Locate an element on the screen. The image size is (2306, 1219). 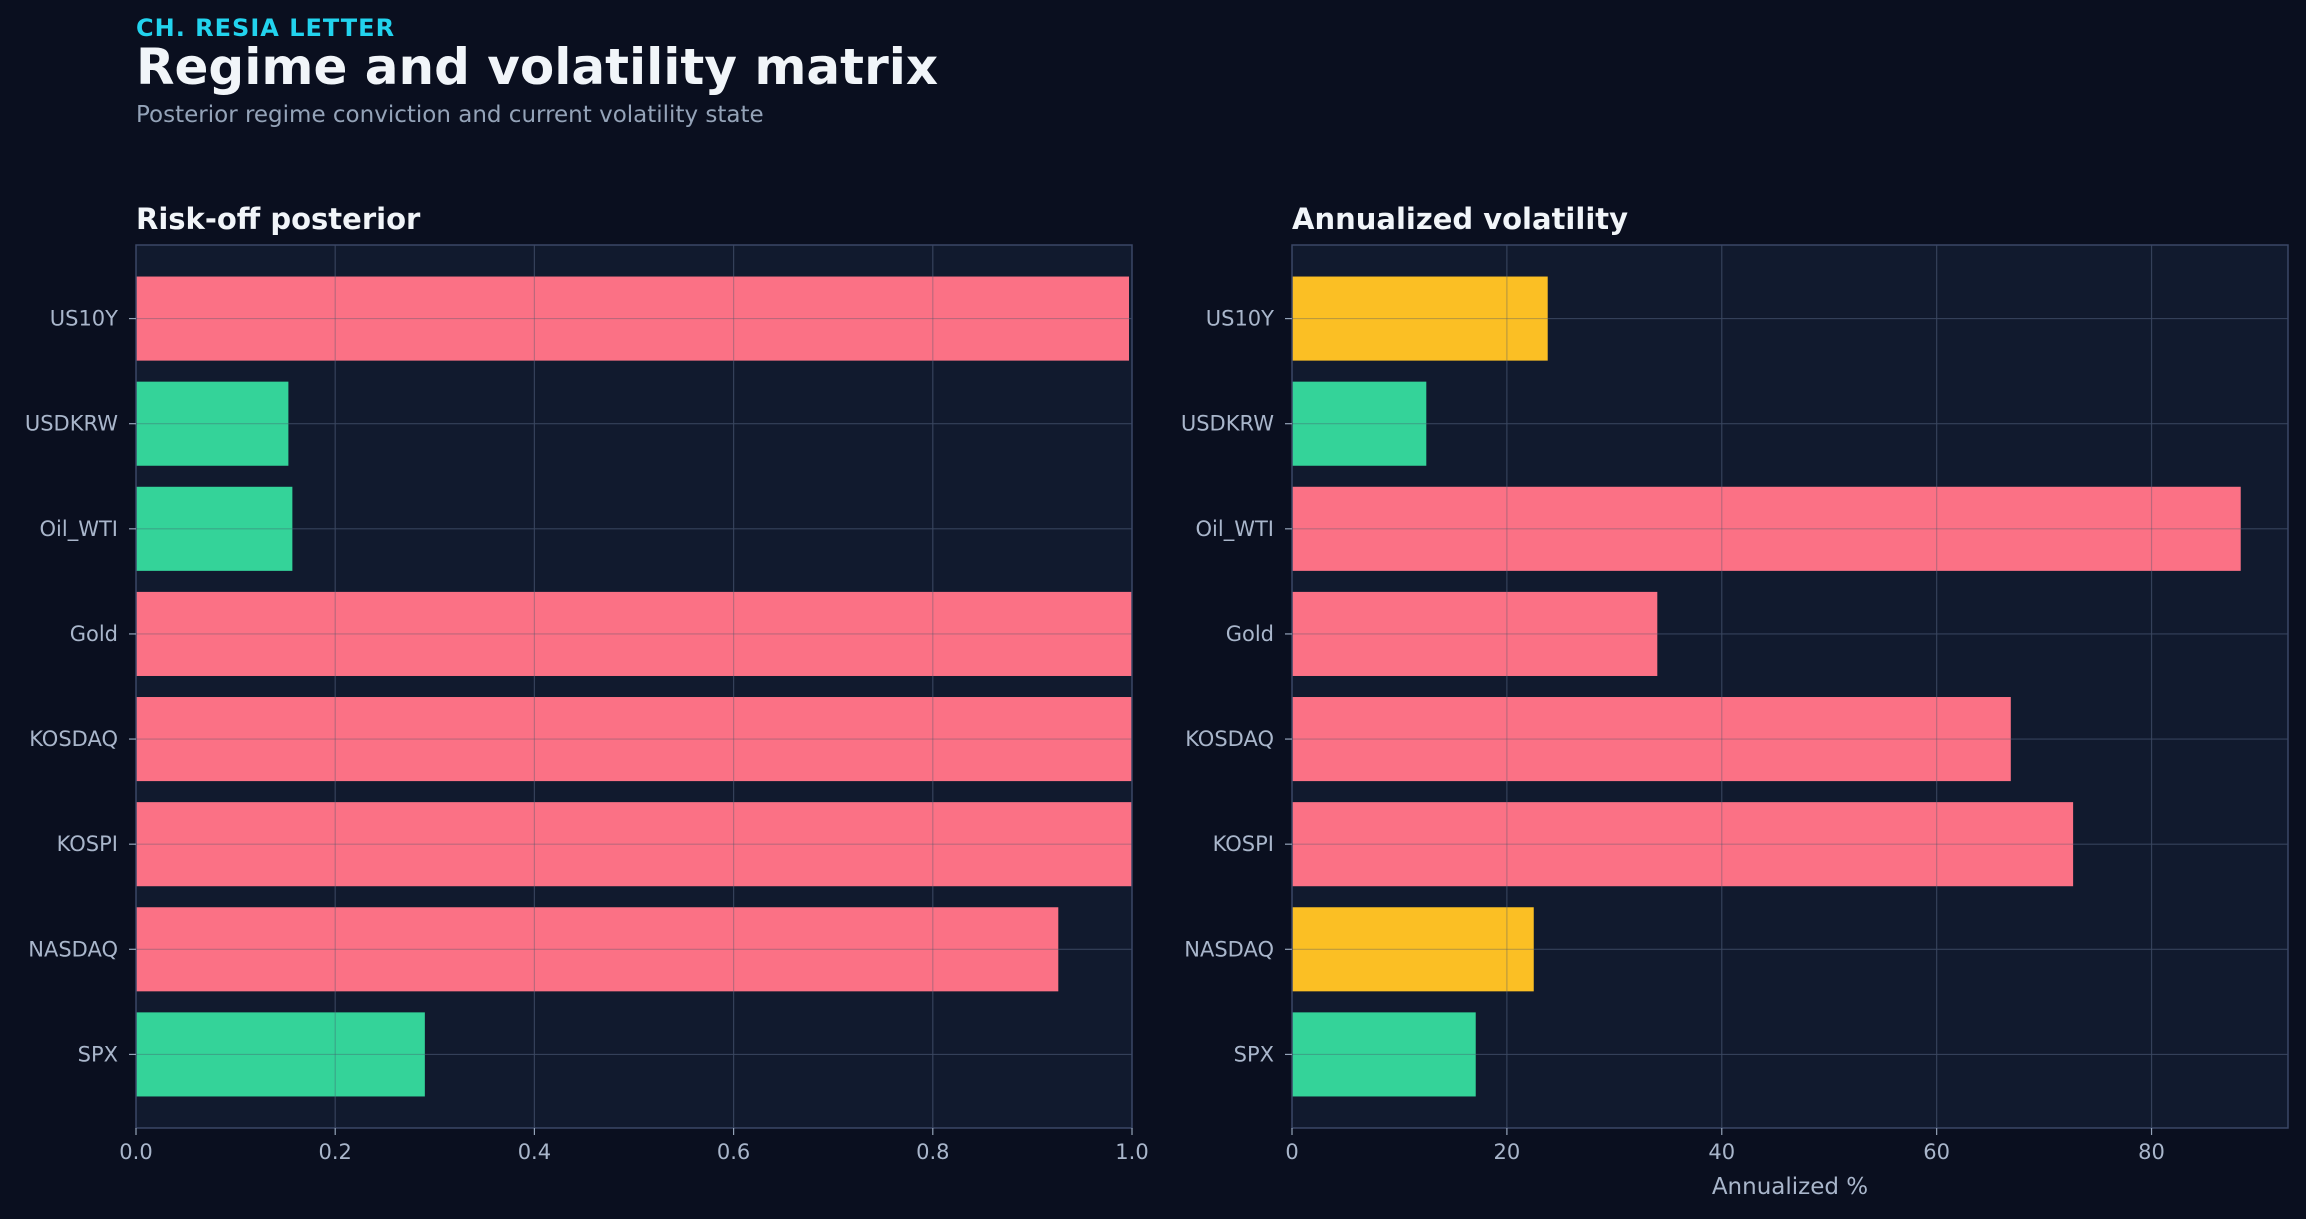
x-tick-label: 1.0 is located at coordinates (1131, 1152).